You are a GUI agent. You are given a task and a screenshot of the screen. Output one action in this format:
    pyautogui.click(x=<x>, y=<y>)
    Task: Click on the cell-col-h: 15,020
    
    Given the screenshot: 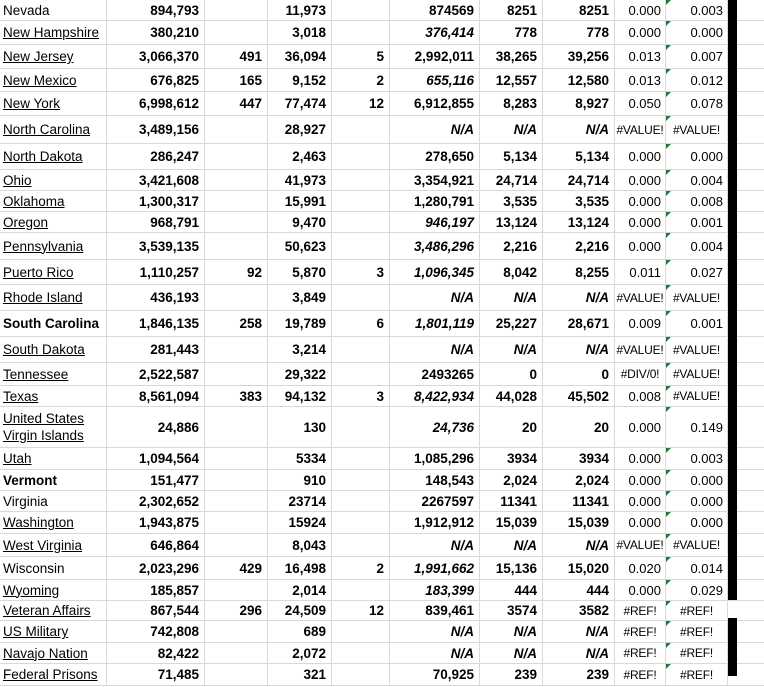 What is the action you would take?
    pyautogui.click(x=579, y=568)
    